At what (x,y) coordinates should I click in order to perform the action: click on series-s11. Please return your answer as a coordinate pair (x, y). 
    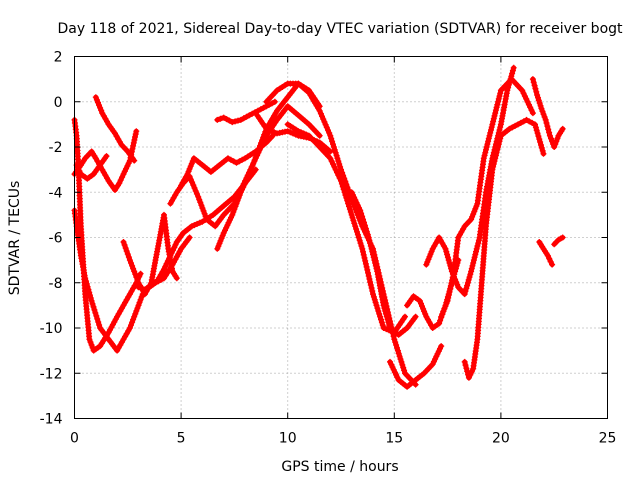
    Looking at the image, I should click on (246, 112).